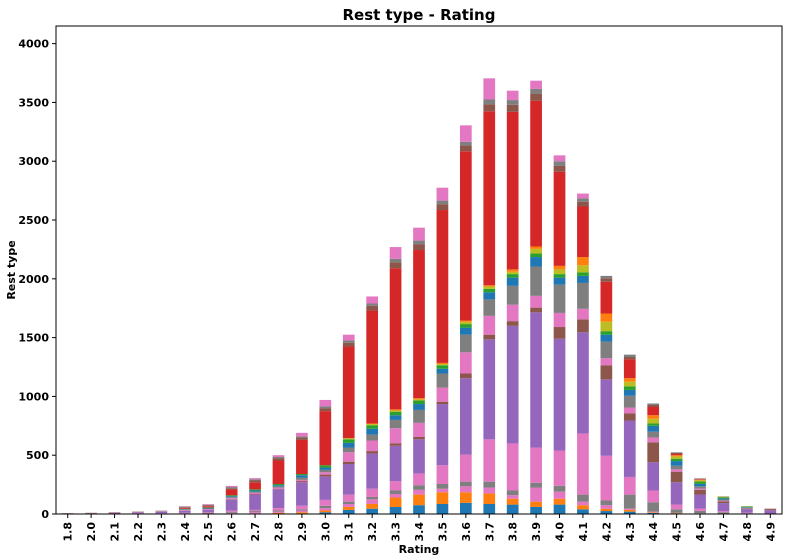 The width and height of the screenshot is (788, 560). I want to click on y-tick-label: 1000, so click(33, 396).